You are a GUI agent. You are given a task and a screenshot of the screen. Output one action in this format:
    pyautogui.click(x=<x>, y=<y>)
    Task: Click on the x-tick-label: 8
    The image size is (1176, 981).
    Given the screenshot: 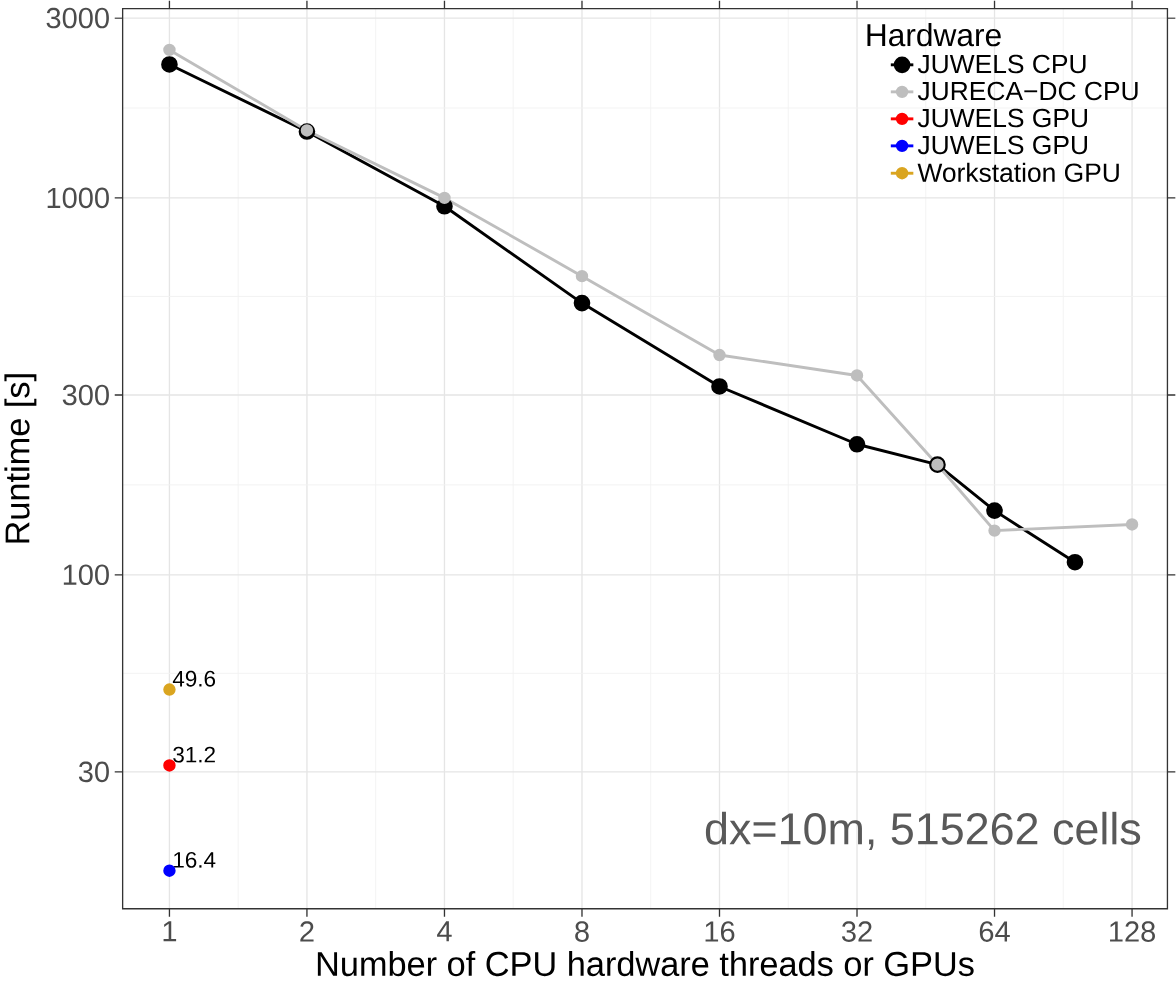 What is the action you would take?
    pyautogui.click(x=582, y=932)
    